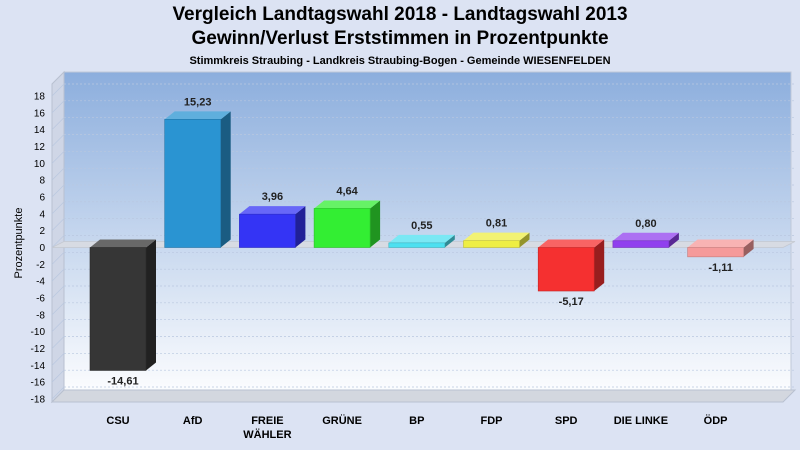  What do you see at coordinates (42, 181) in the screenshot?
I see `y-tick-label: 8` at bounding box center [42, 181].